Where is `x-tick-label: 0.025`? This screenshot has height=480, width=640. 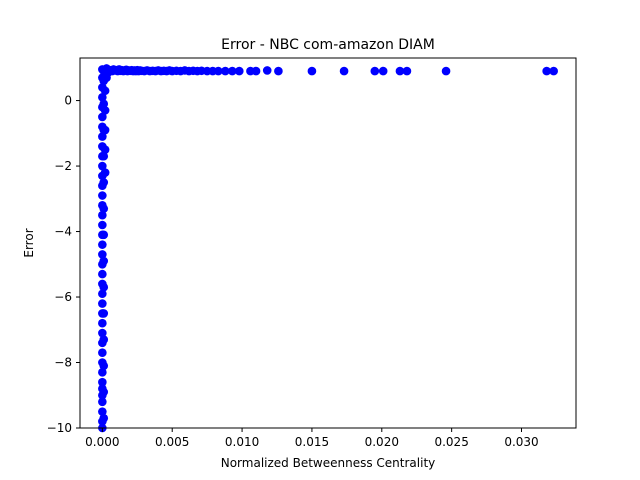 x-tick-label: 0.025 is located at coordinates (451, 442).